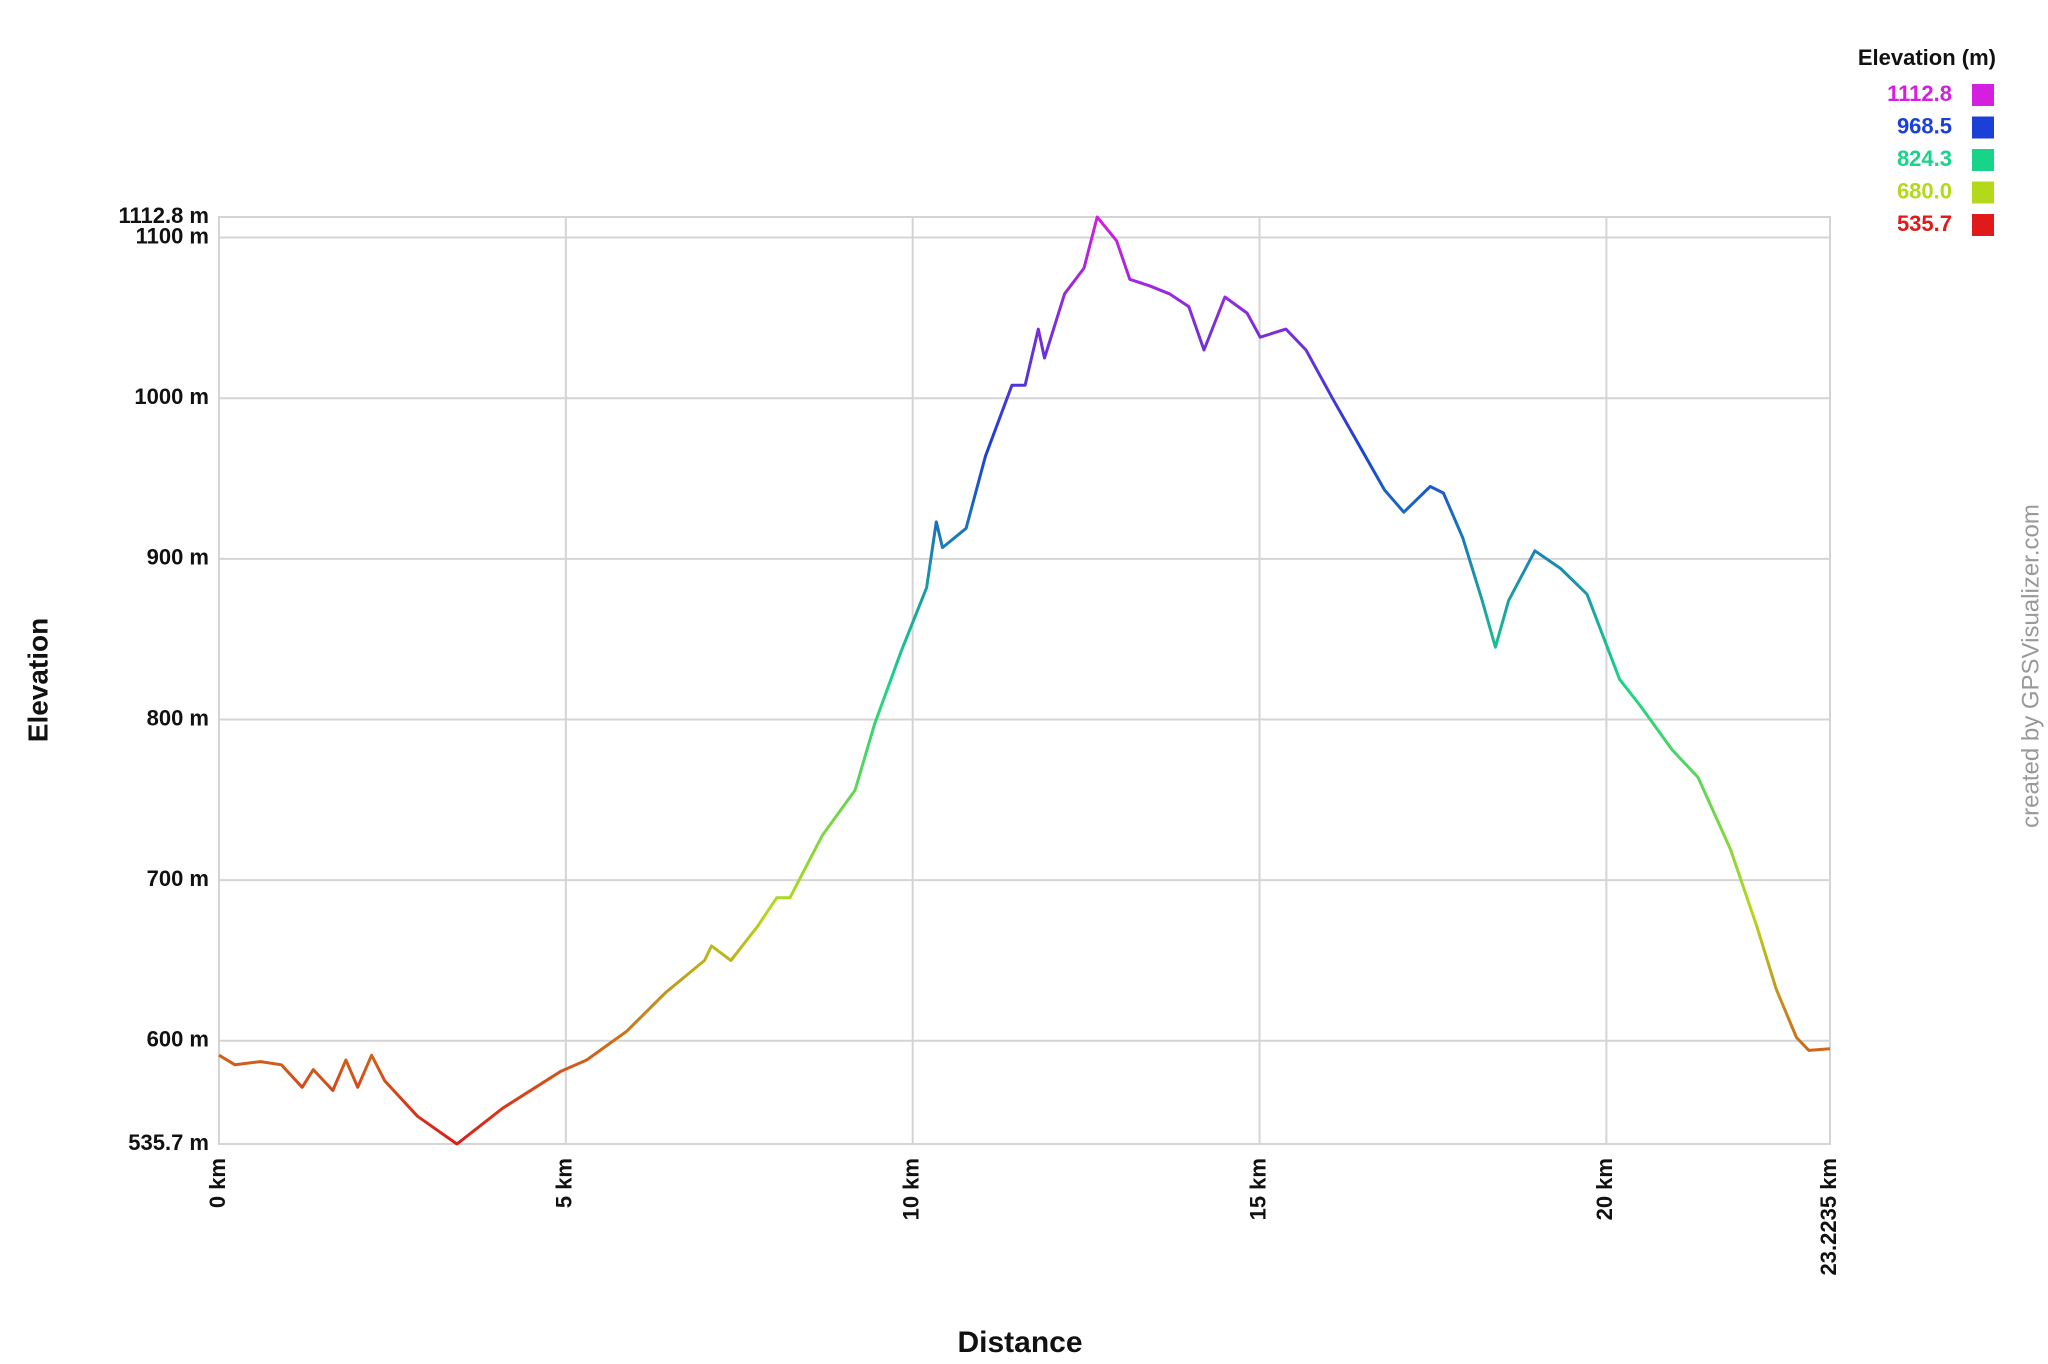 Image resolution: width=2048 pixels, height=1364 pixels. I want to click on legend-title: Elevation (m), so click(1927, 57).